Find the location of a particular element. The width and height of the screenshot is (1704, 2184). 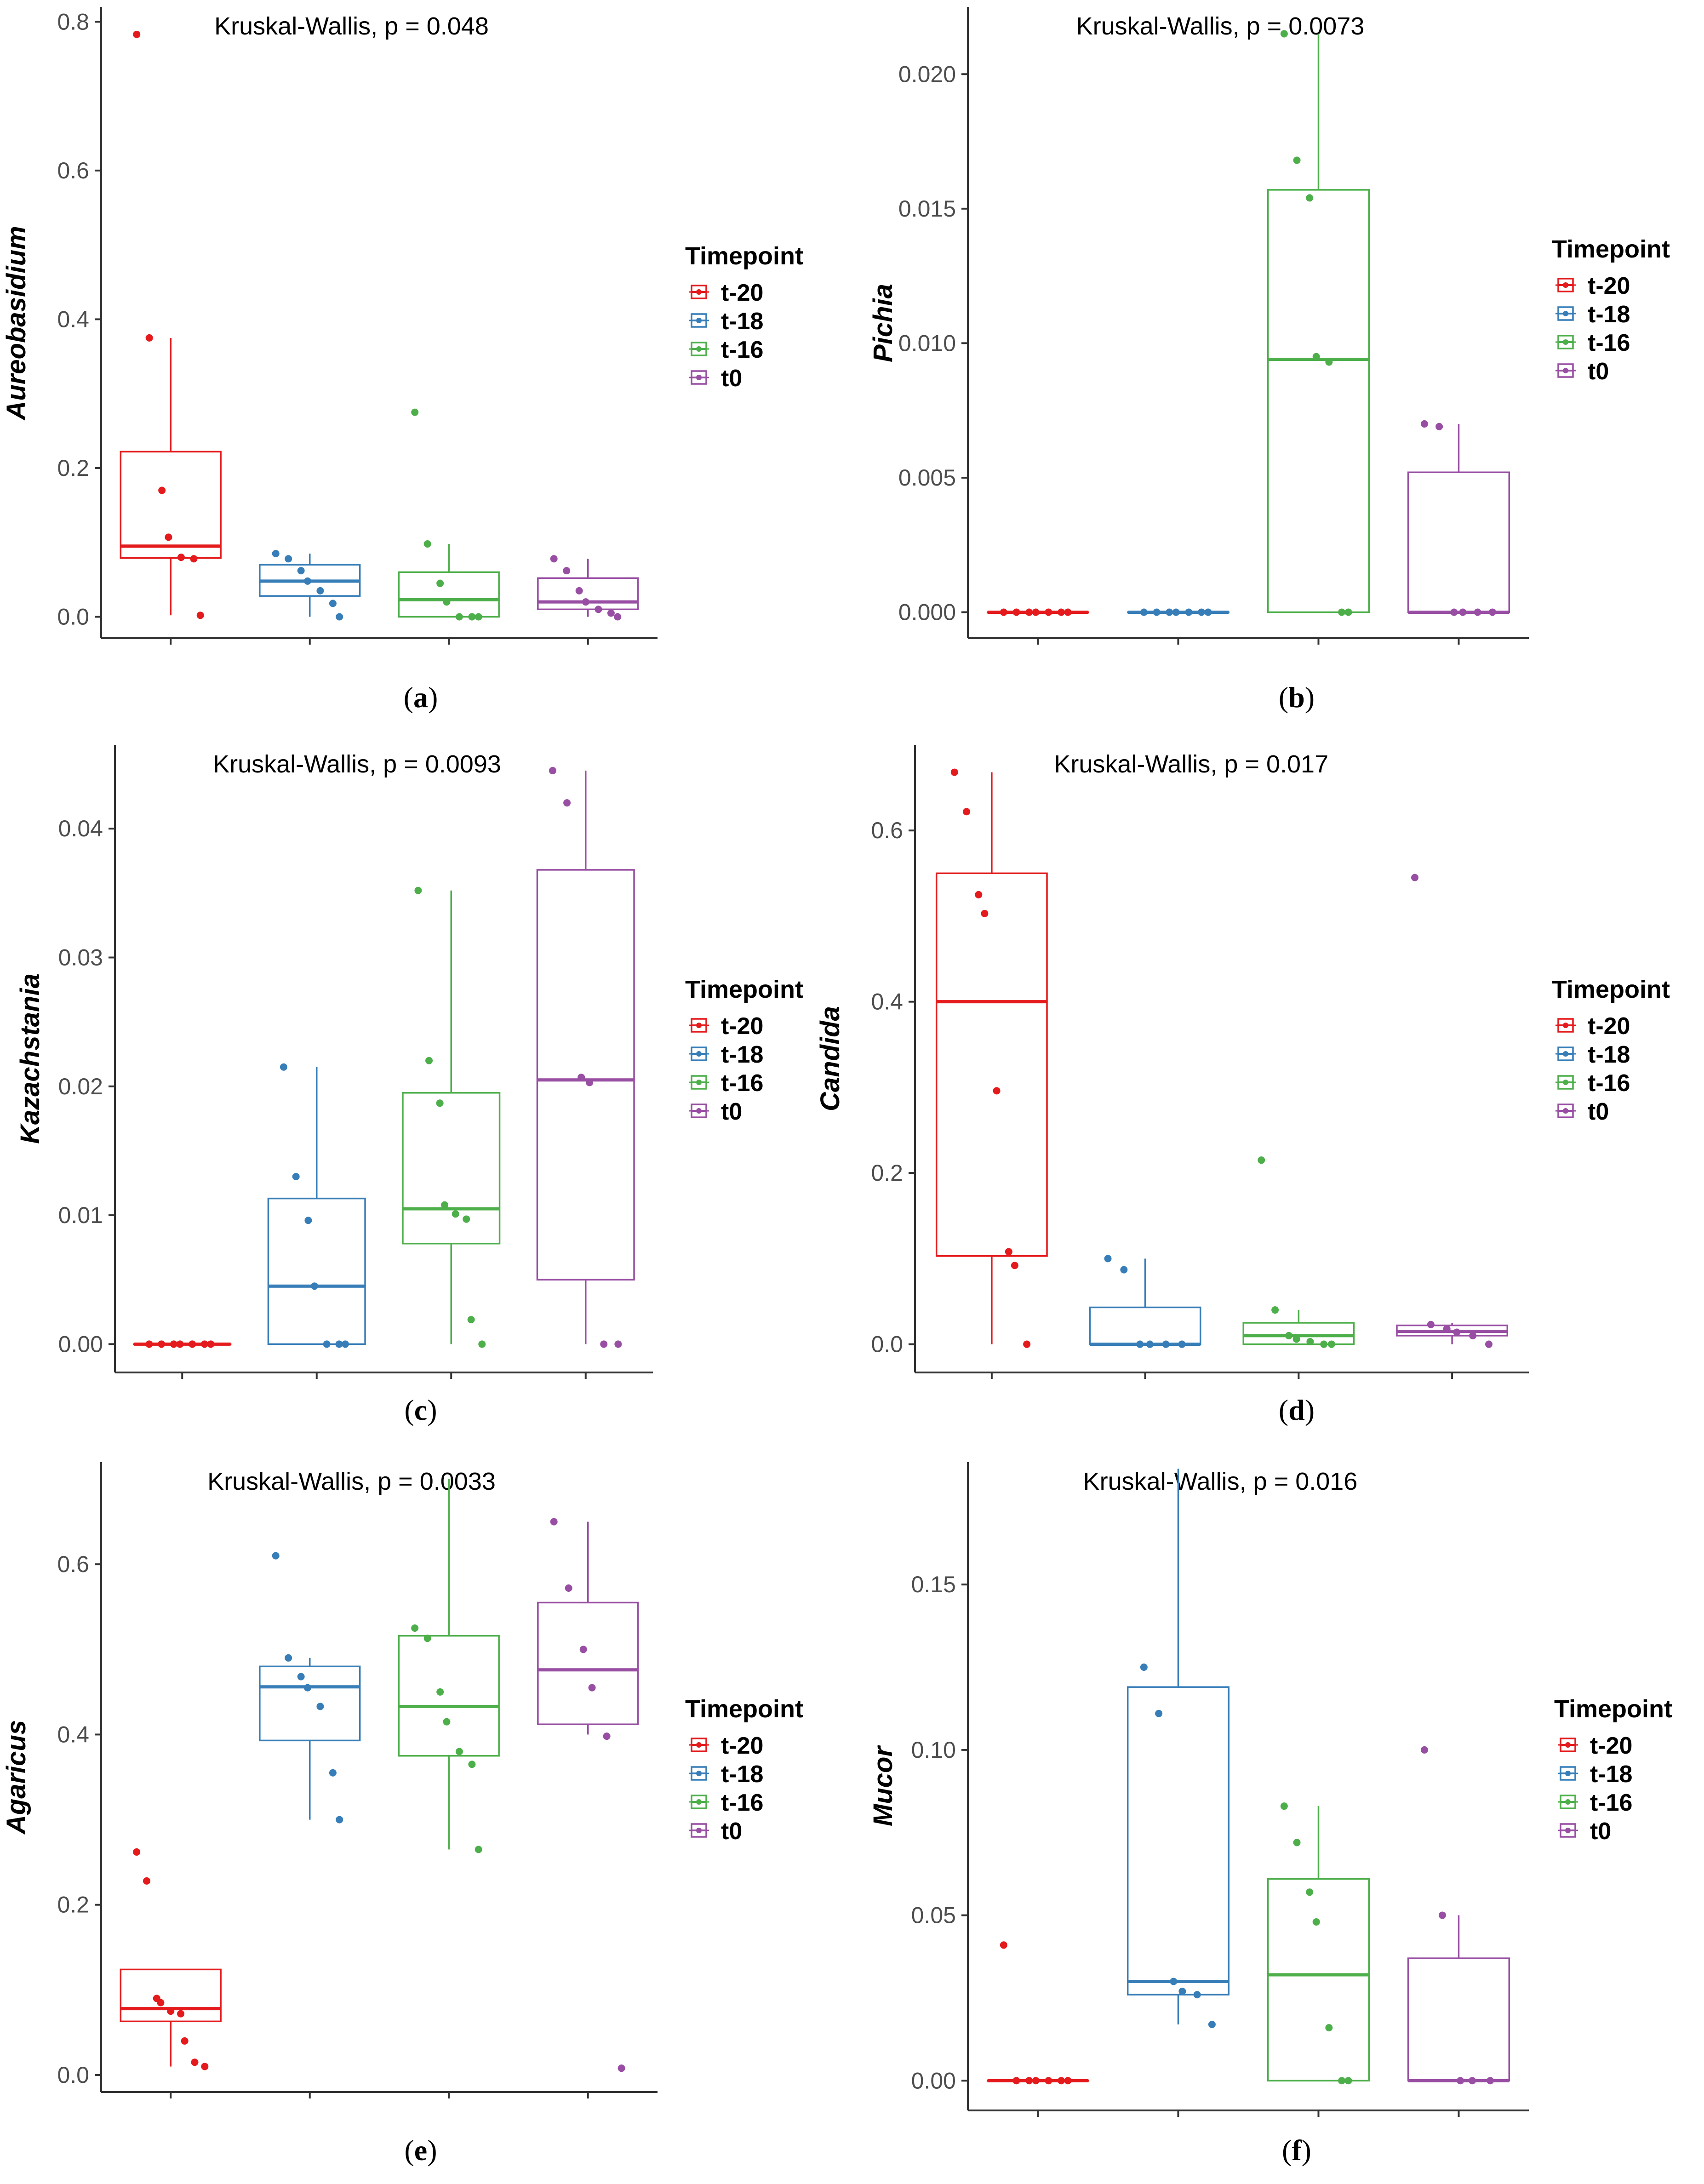

caption-a: (a) is located at coordinates (420, 697).